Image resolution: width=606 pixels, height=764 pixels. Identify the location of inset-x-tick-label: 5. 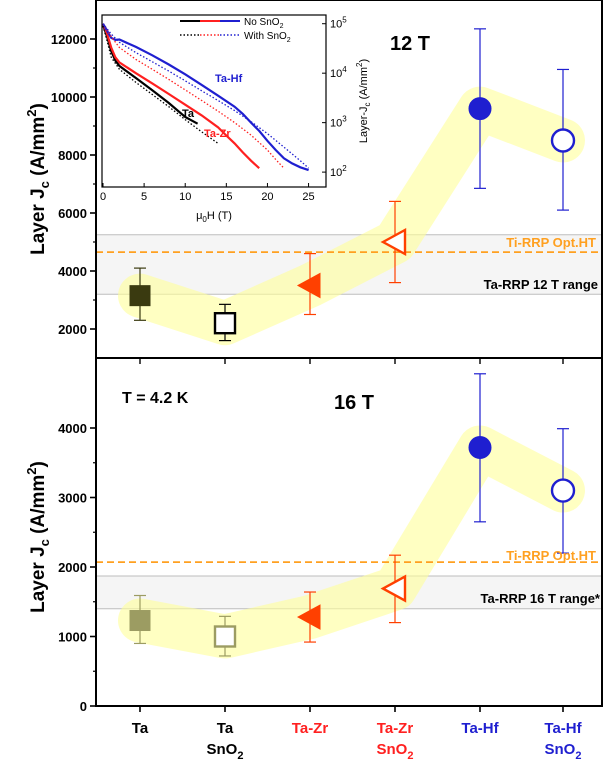
(144, 197).